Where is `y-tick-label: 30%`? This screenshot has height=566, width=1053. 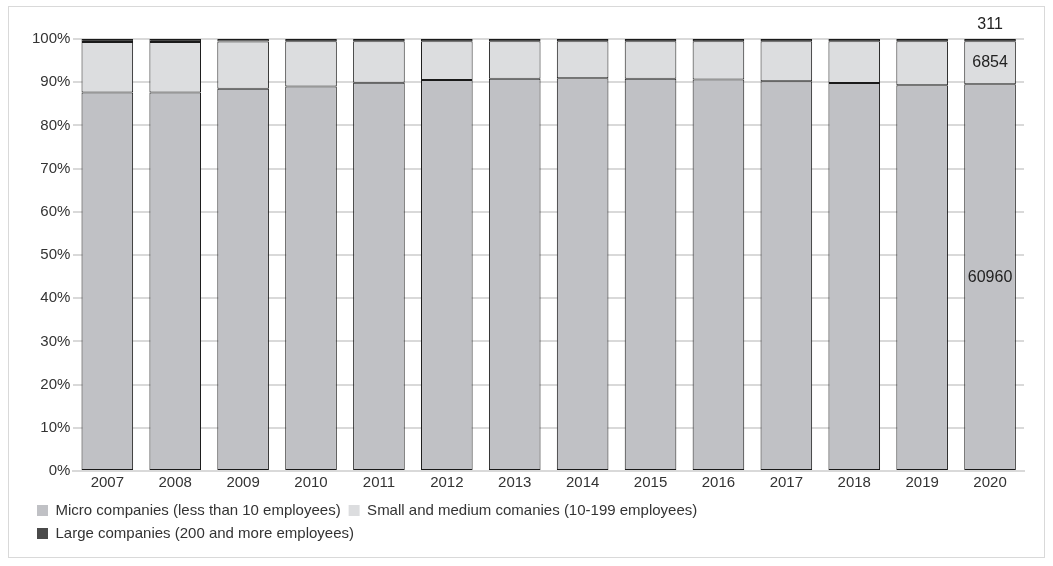
y-tick-label: 30% is located at coordinates (55, 340).